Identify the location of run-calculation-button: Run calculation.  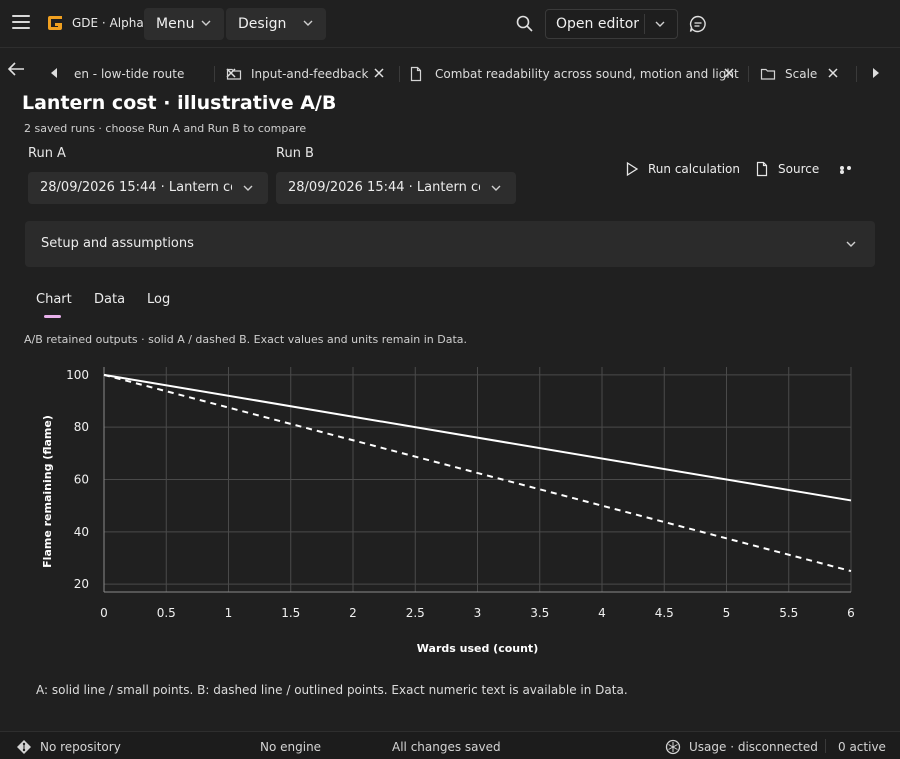
(682, 169).